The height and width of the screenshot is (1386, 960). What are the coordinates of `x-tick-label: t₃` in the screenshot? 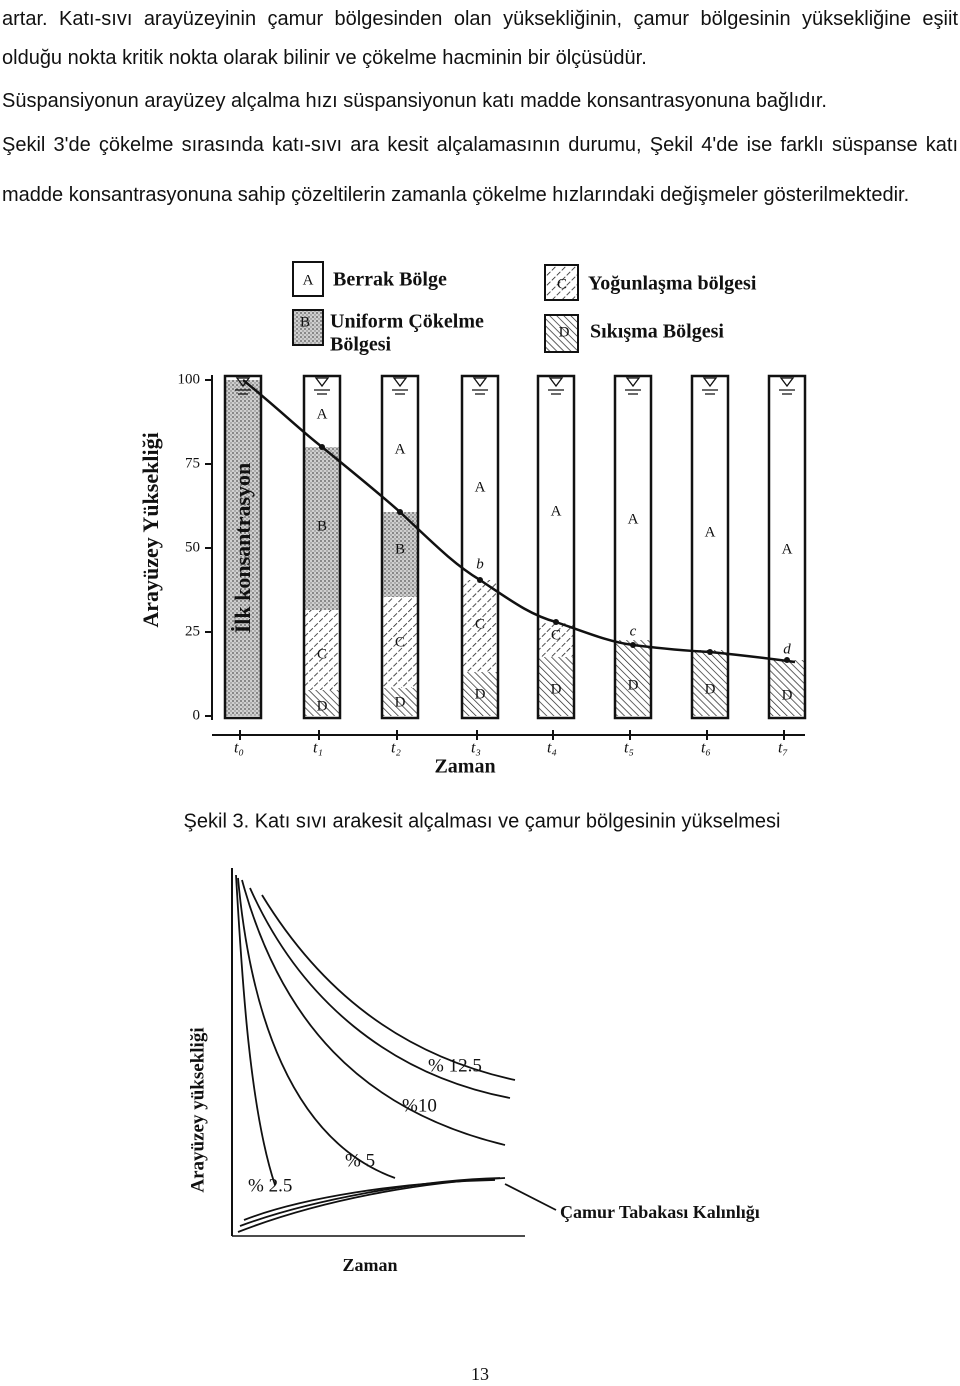 It's located at (476, 748).